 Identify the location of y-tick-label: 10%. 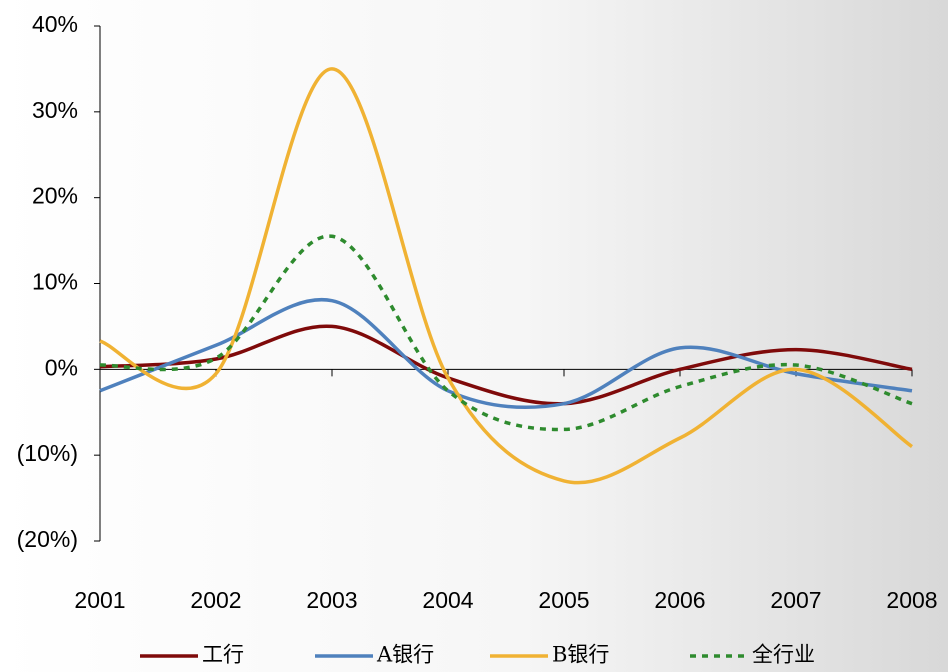
(55, 282).